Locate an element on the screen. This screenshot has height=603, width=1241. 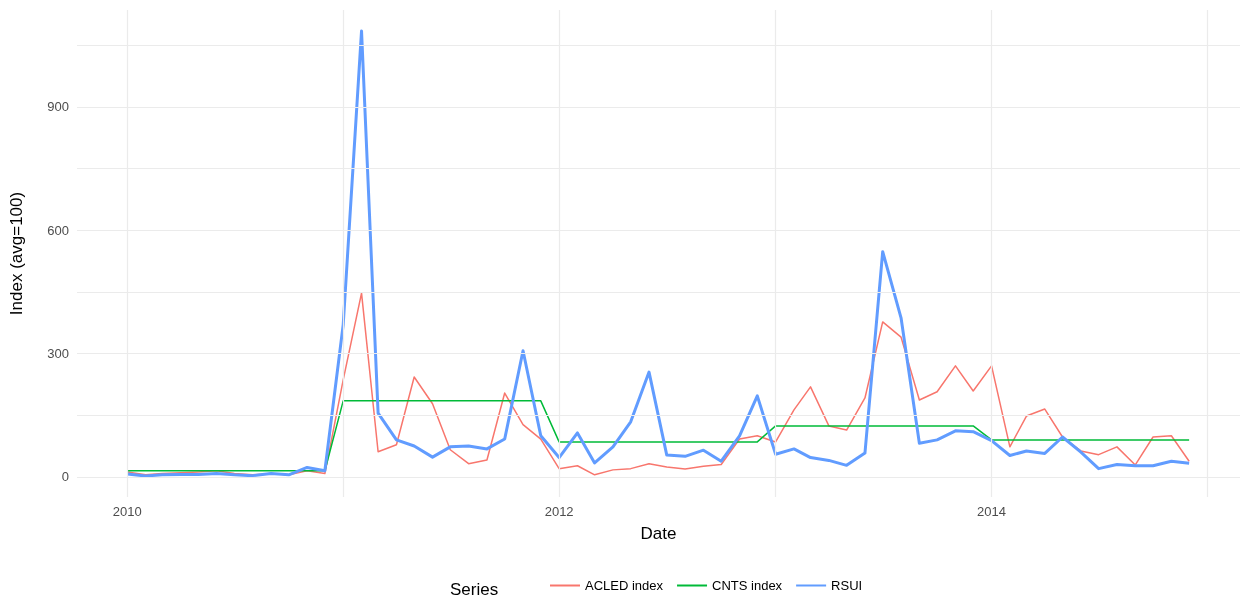
y-axis-title: Index (avg=100) is located at coordinates (16, 253).